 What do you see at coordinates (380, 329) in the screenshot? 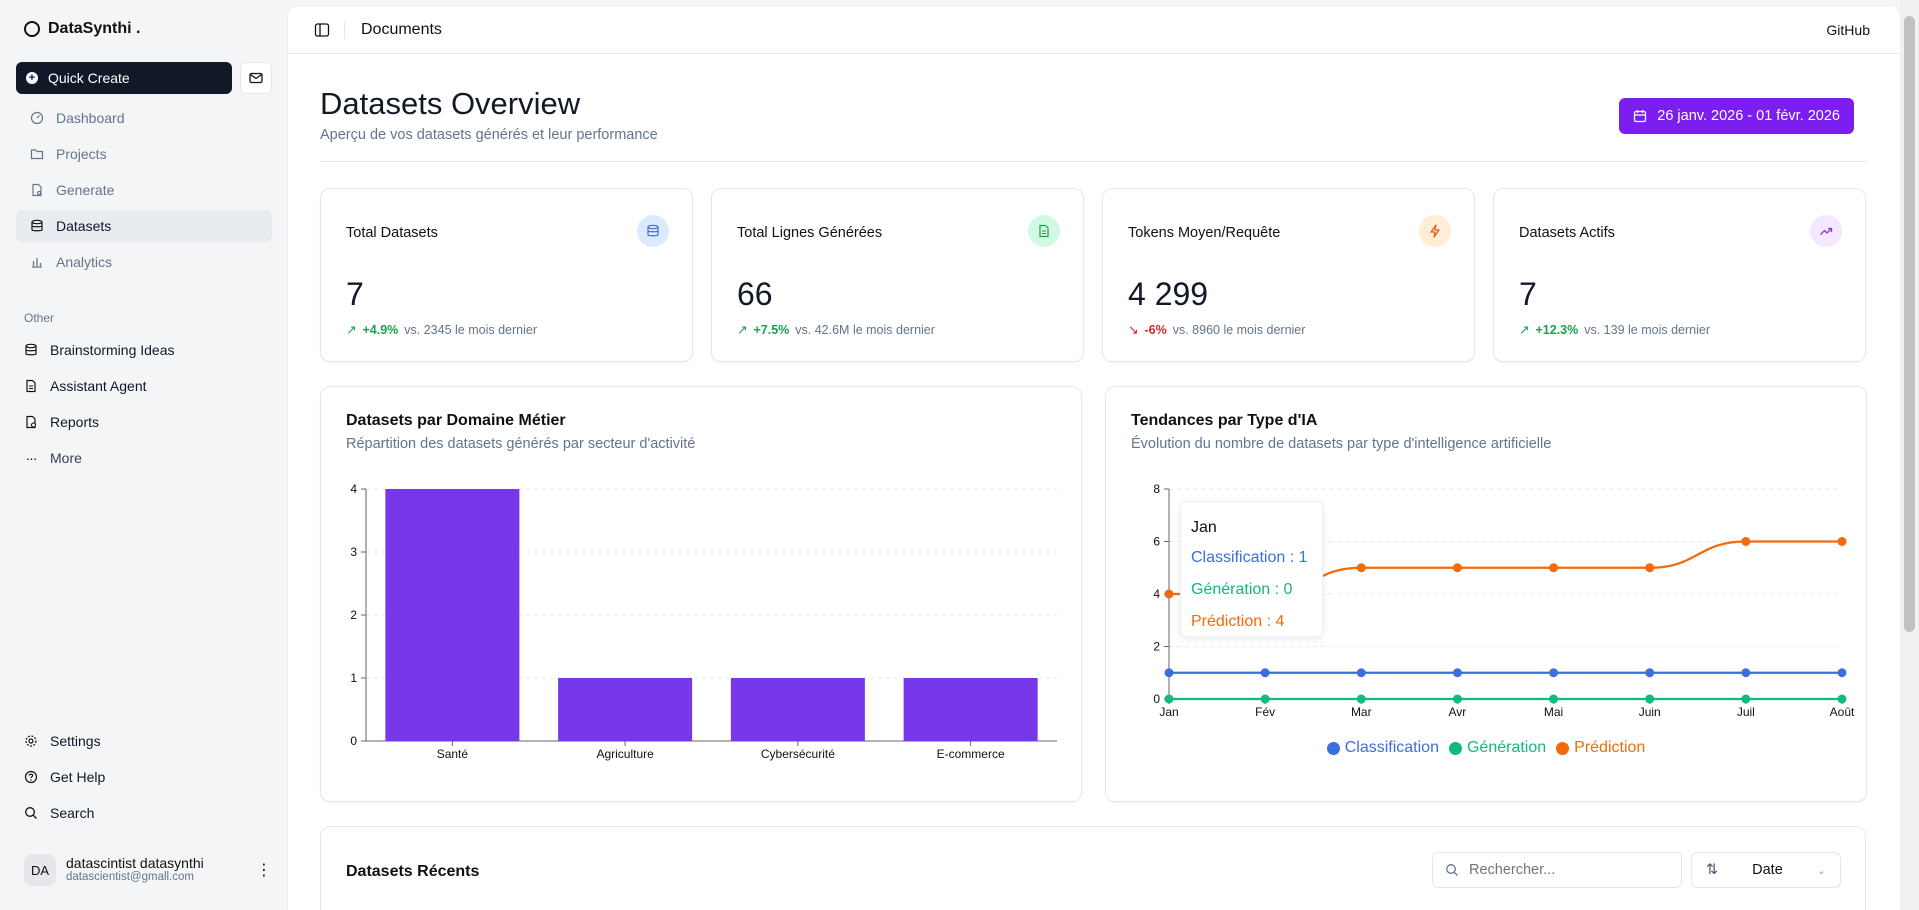
I see `stat-delta-percent: +4.9%` at bounding box center [380, 329].